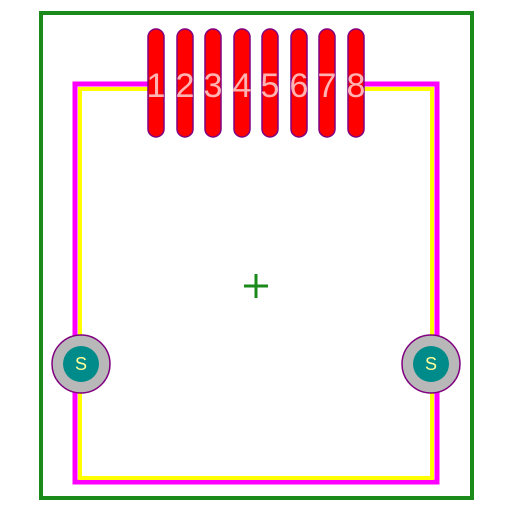 This screenshot has width=512, height=512. Describe the element at coordinates (185, 86) in the screenshot. I see `pad-2-label: 2` at that location.